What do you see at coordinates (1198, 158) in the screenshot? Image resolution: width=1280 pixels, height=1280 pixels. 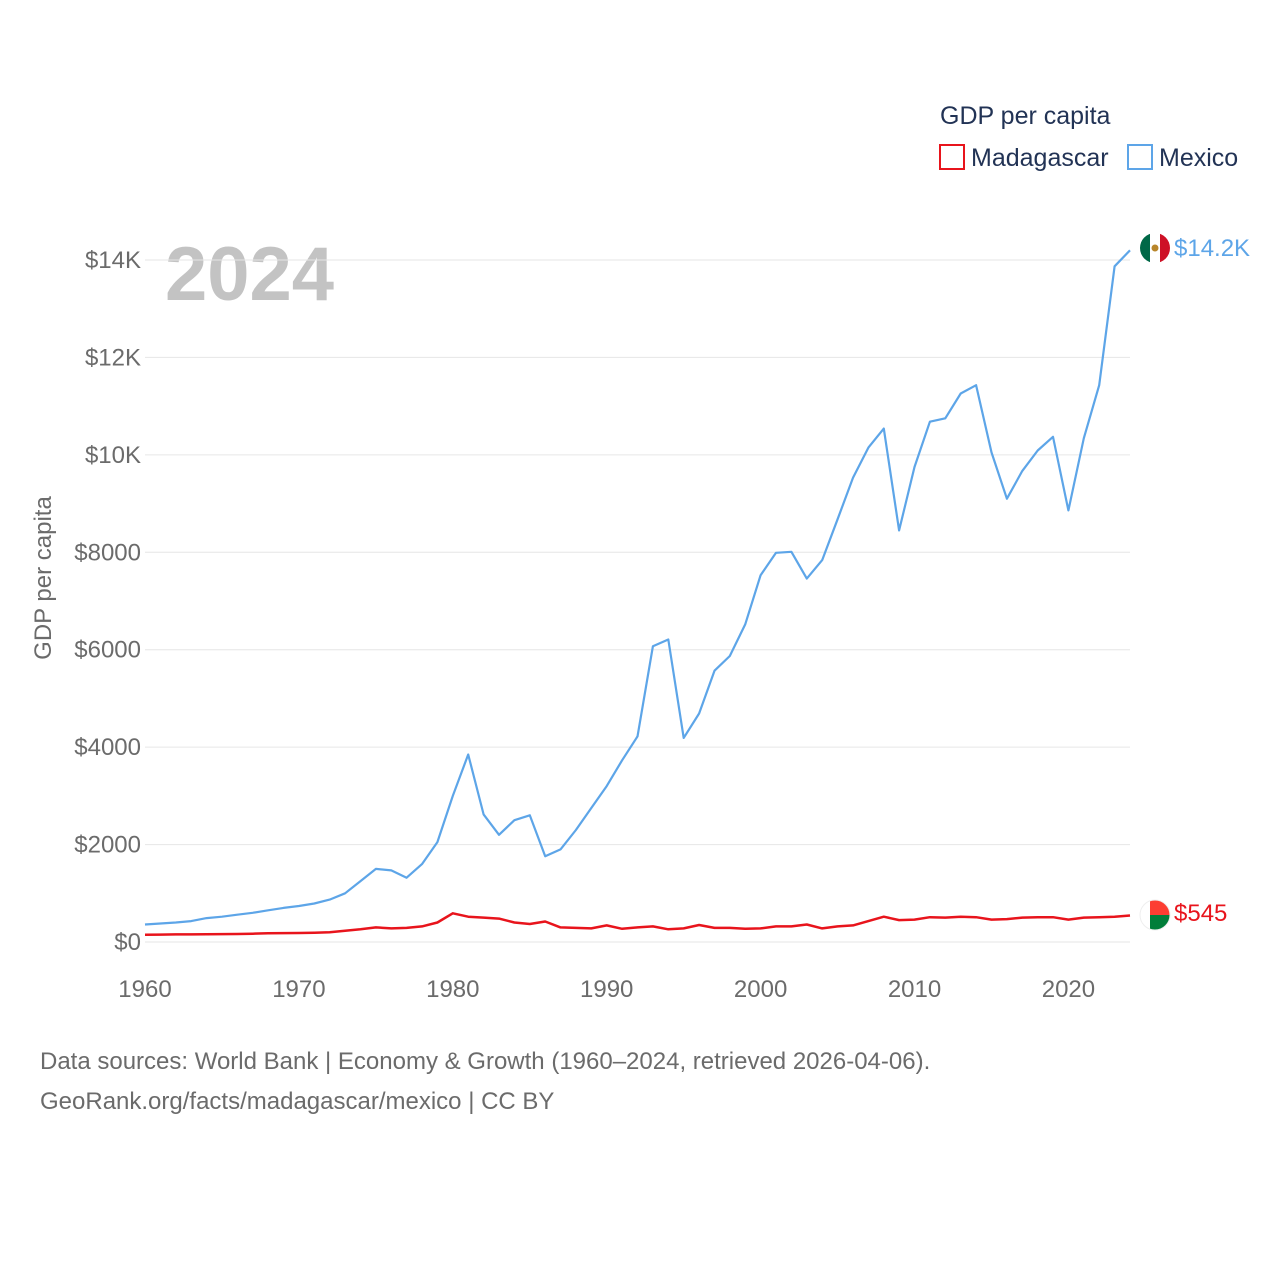 I see `legend-label-mexico: Mexico` at bounding box center [1198, 158].